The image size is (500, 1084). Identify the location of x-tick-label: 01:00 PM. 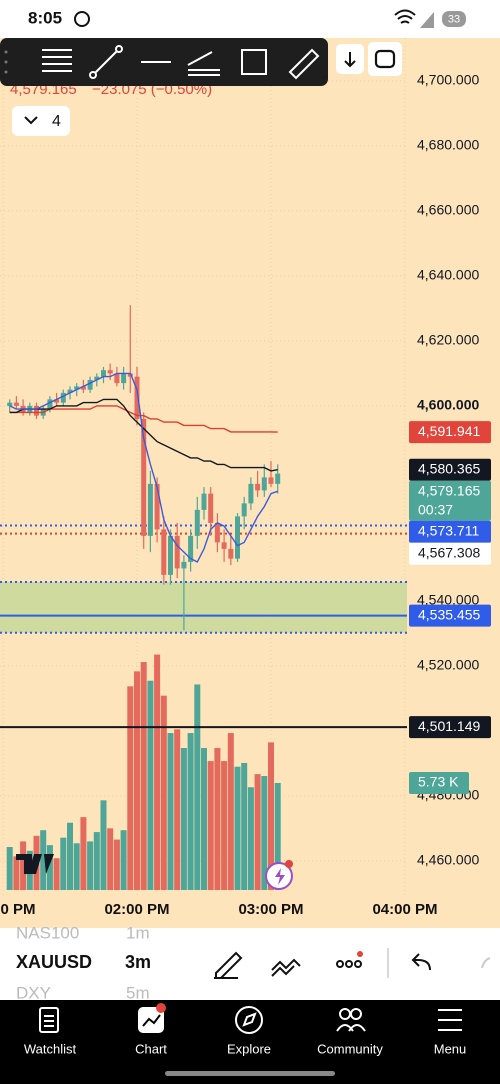
(18, 909).